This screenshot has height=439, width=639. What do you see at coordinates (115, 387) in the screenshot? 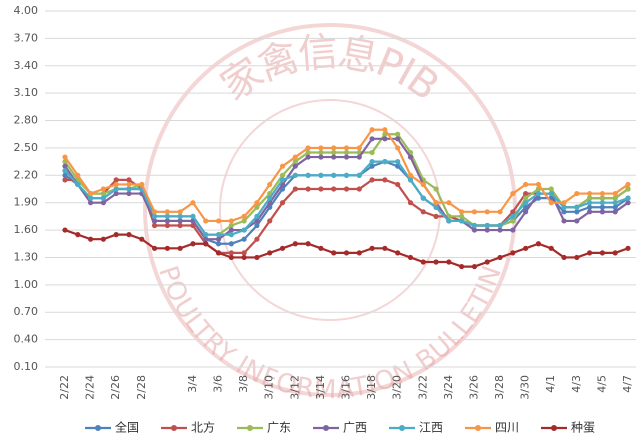
I see `x-tick-label: 2/26` at bounding box center [115, 387].